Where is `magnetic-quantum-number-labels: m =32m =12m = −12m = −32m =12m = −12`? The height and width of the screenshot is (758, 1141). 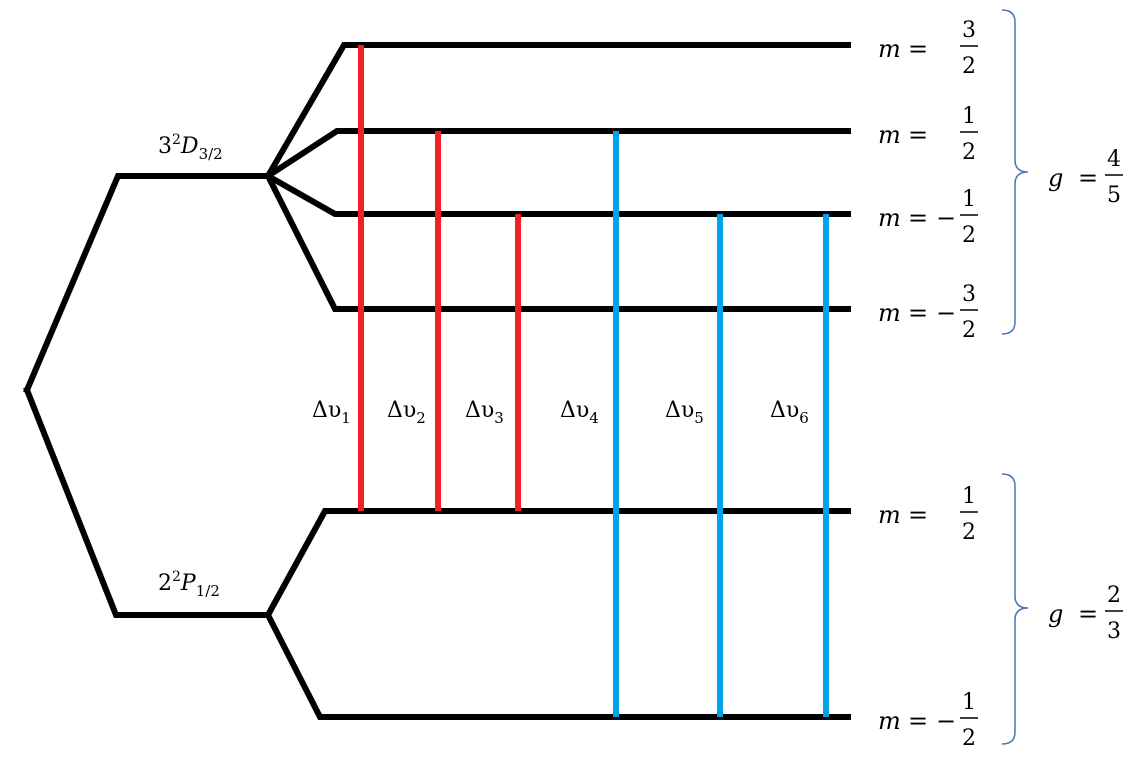 magnetic-quantum-number-labels: m =32m =12m = −12m = −32m =12m = −12 is located at coordinates (928, 384).